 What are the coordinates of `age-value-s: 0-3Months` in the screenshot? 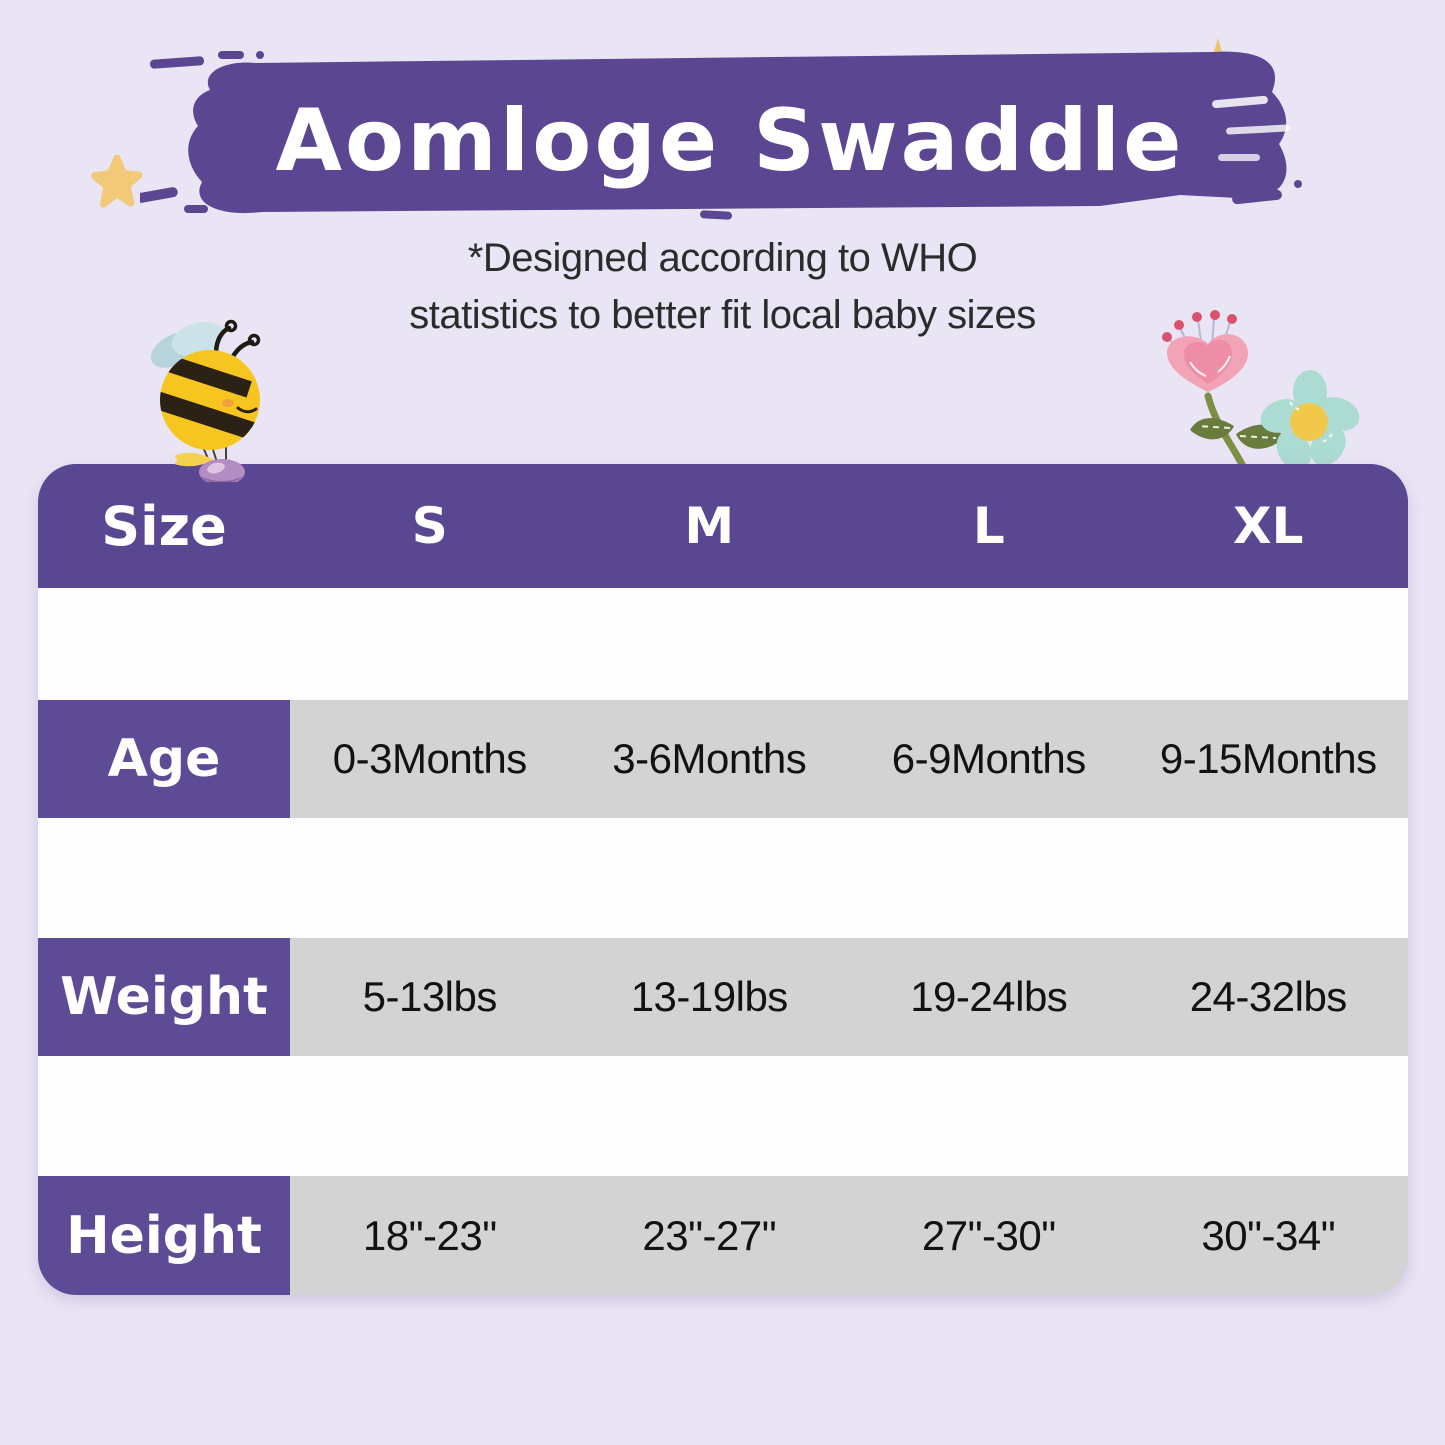 It's located at (430, 759).